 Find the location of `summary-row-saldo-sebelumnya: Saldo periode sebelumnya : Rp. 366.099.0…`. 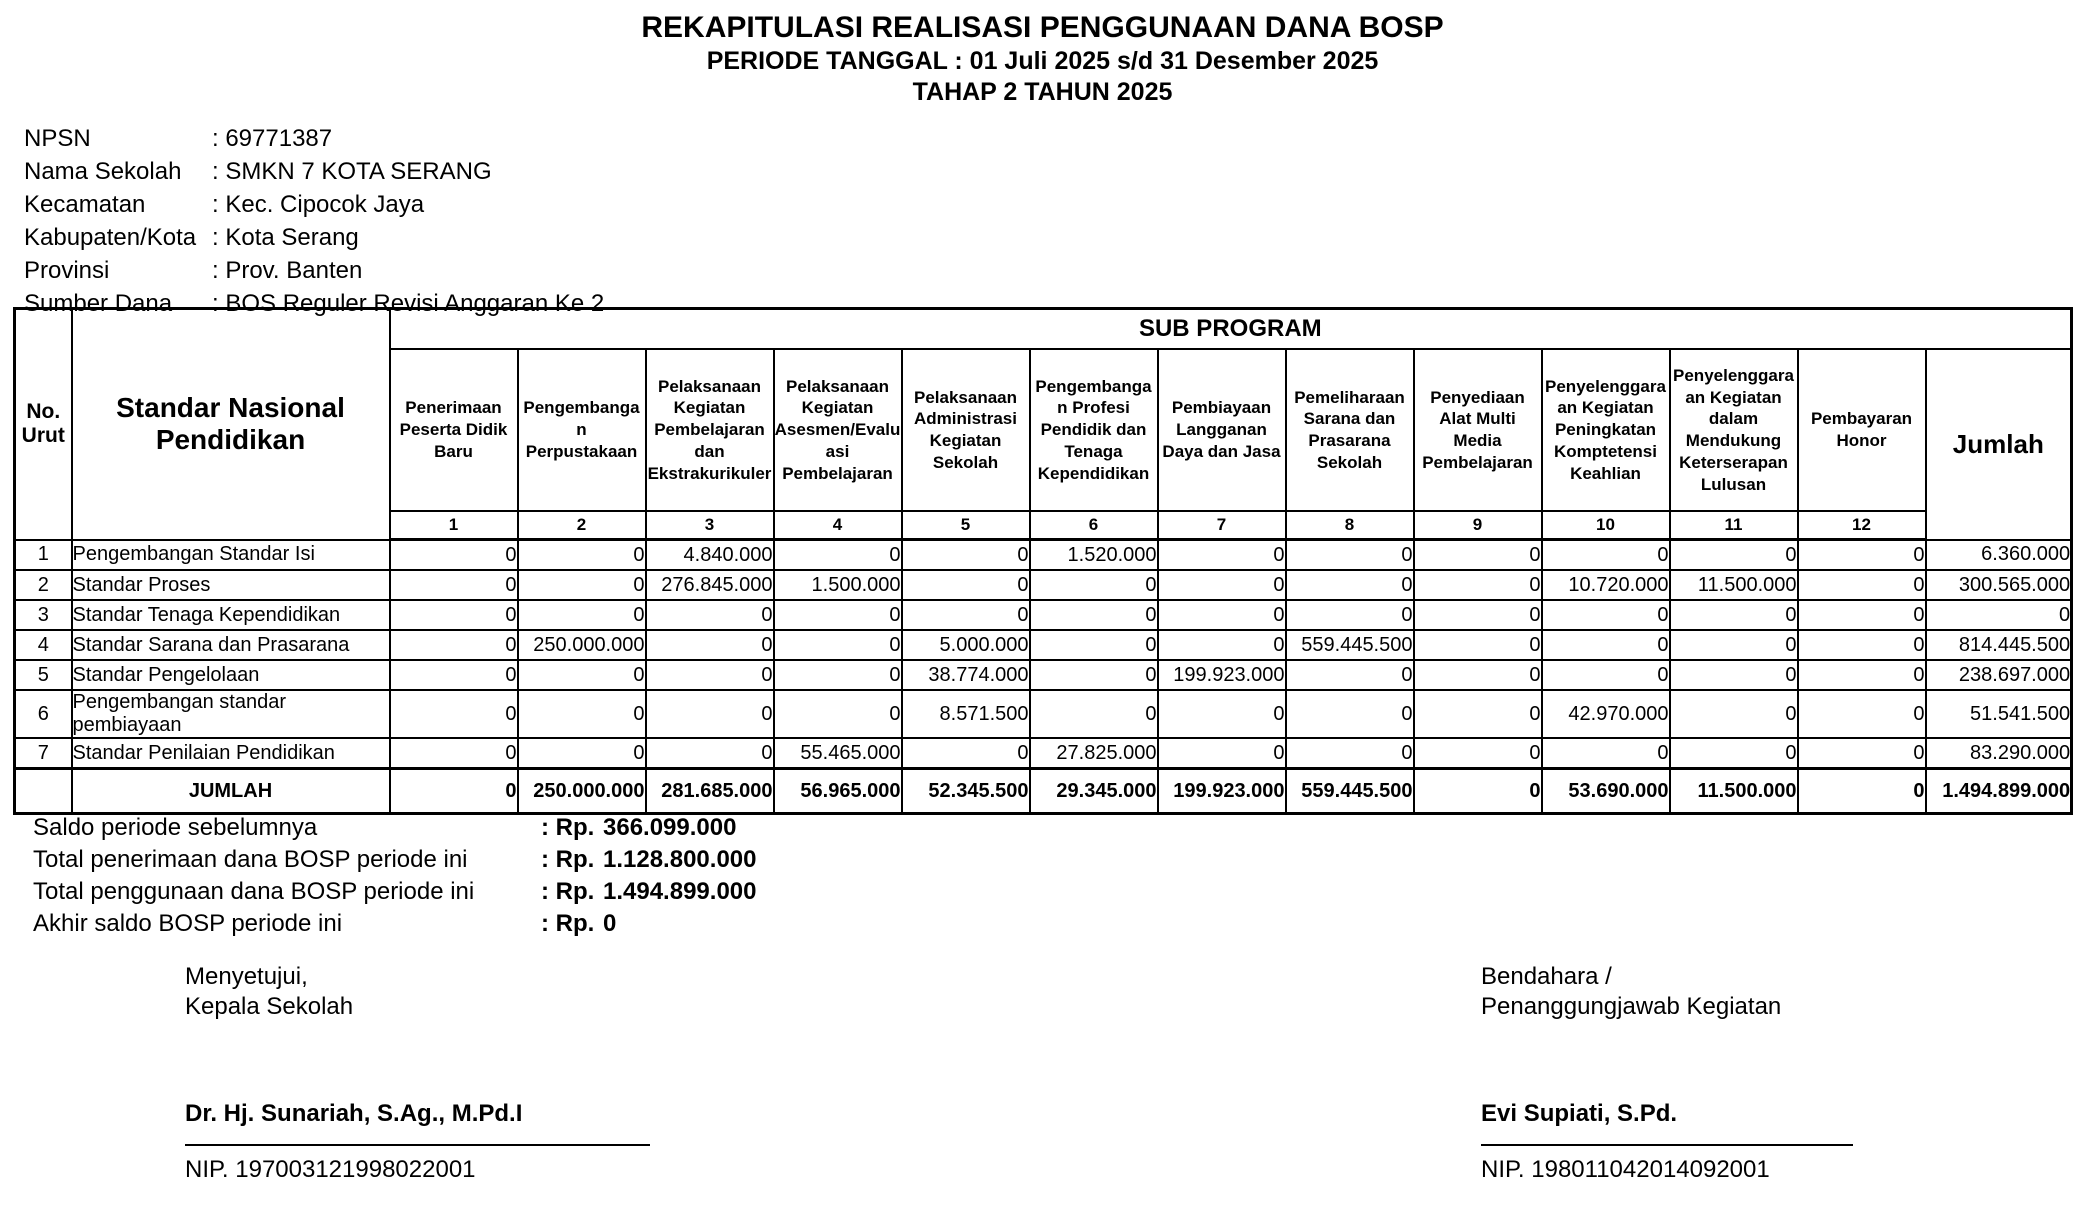

summary-row-saldo-sebelumnya: Saldo periode sebelumnya : Rp. 366.099.0… is located at coordinates (394, 828).